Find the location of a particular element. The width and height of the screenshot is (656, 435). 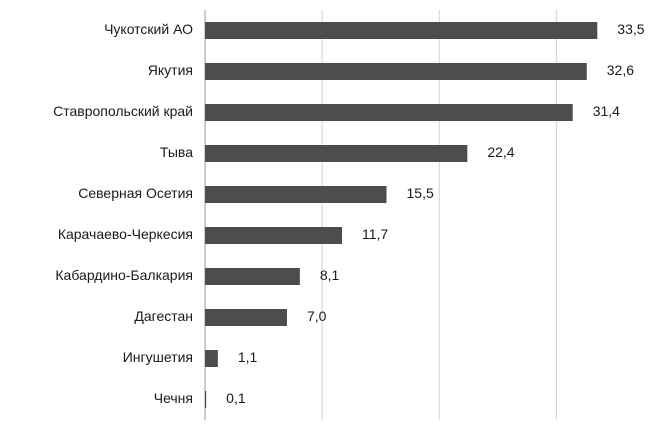

value-label: 32,6 is located at coordinates (620, 70).